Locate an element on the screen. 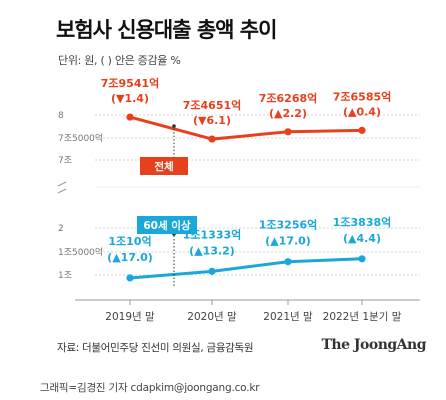  data-label: 1조3838억 is located at coordinates (362, 222).